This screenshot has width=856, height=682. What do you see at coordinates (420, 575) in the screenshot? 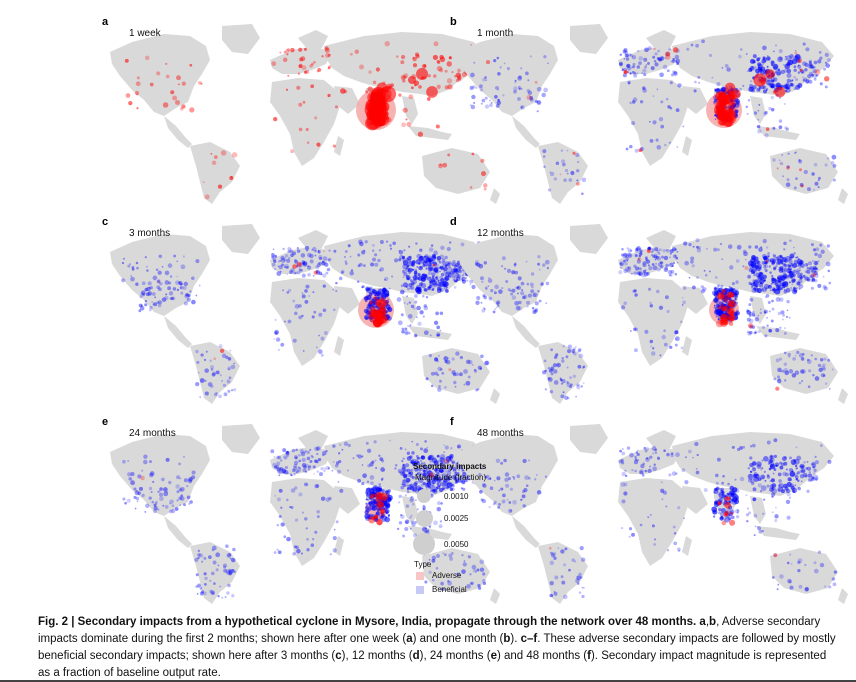
I see `legend-adverse-swatch` at bounding box center [420, 575].